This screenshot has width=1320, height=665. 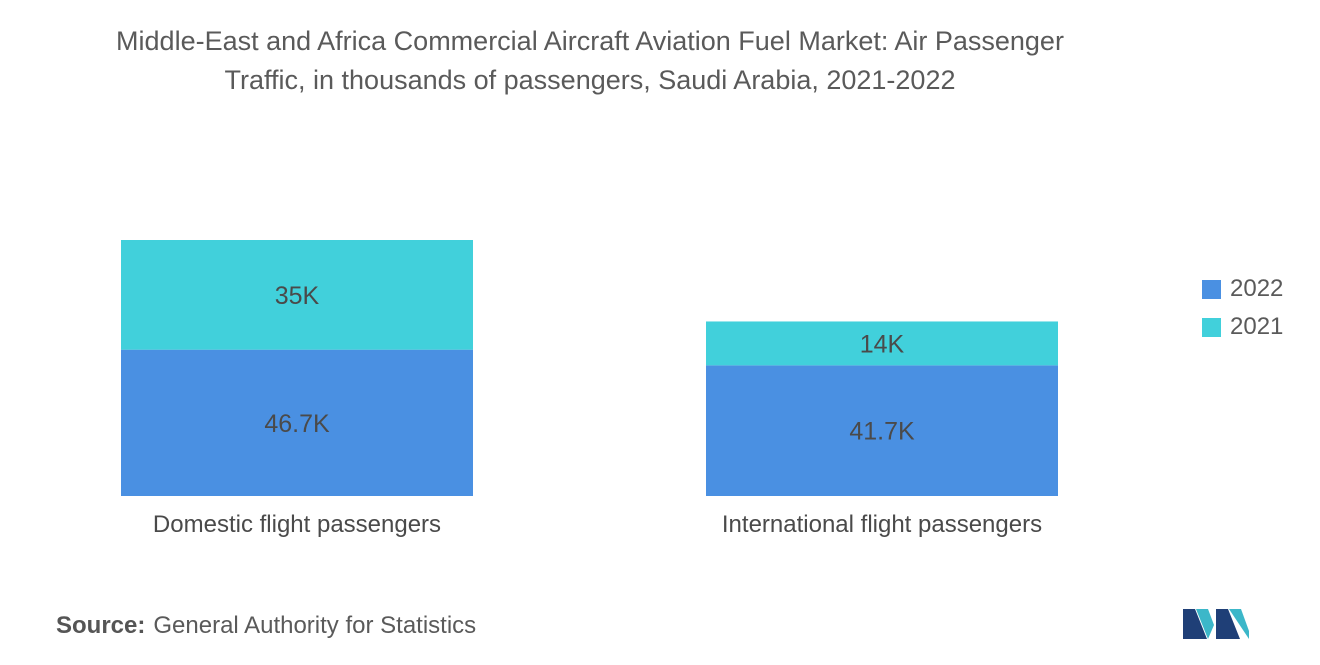 I want to click on data-label-2021-domestic: 35K, so click(x=297, y=296).